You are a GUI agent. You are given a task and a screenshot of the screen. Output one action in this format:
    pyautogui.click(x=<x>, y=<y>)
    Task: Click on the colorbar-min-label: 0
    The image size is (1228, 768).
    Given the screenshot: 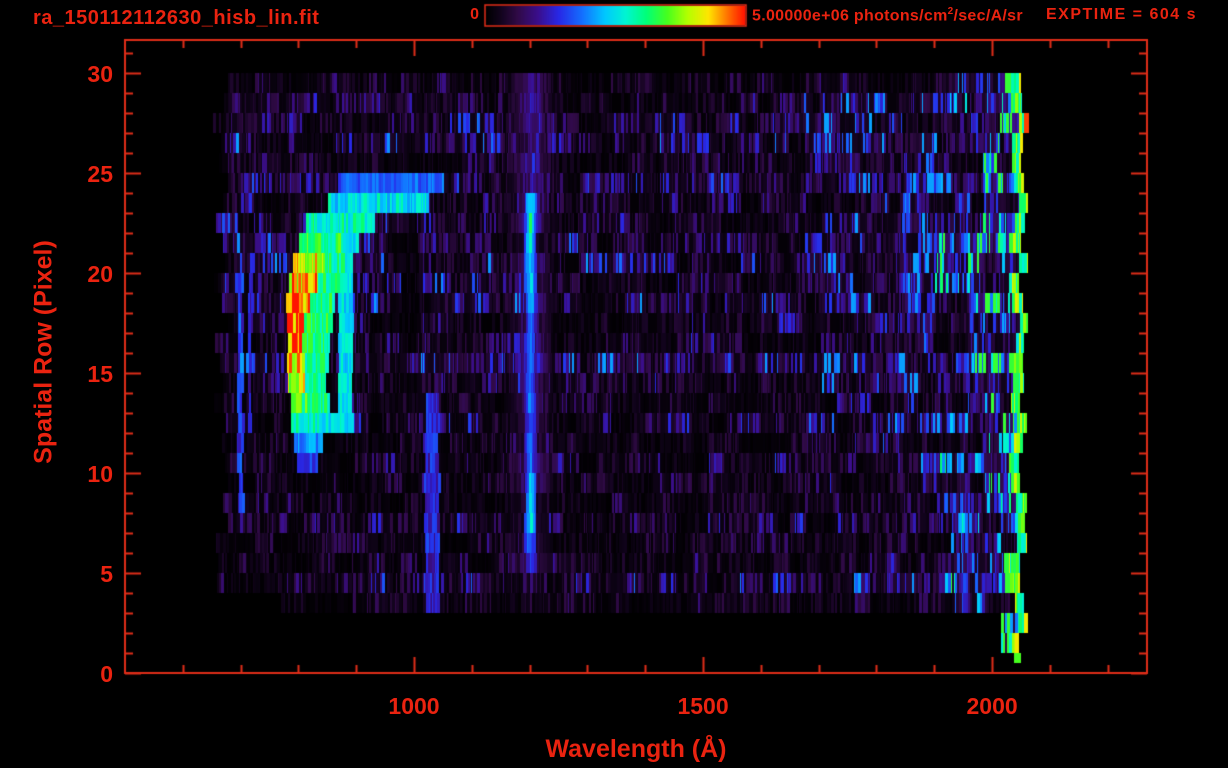 What is the action you would take?
    pyautogui.click(x=474, y=14)
    